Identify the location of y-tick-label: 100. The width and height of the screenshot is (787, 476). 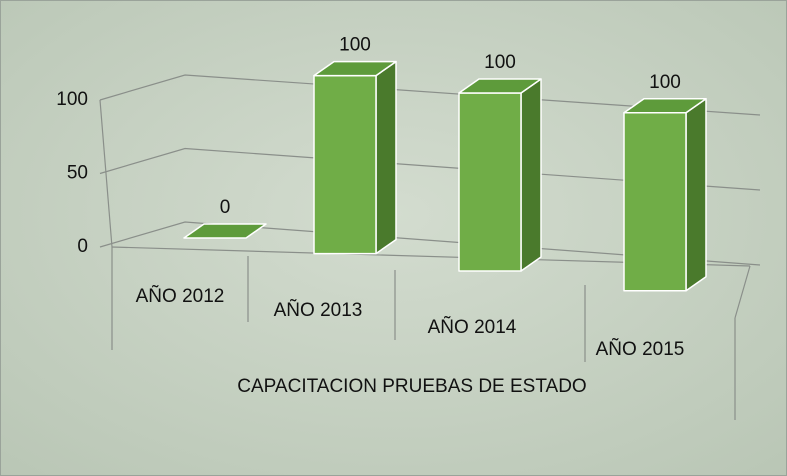
(72, 99).